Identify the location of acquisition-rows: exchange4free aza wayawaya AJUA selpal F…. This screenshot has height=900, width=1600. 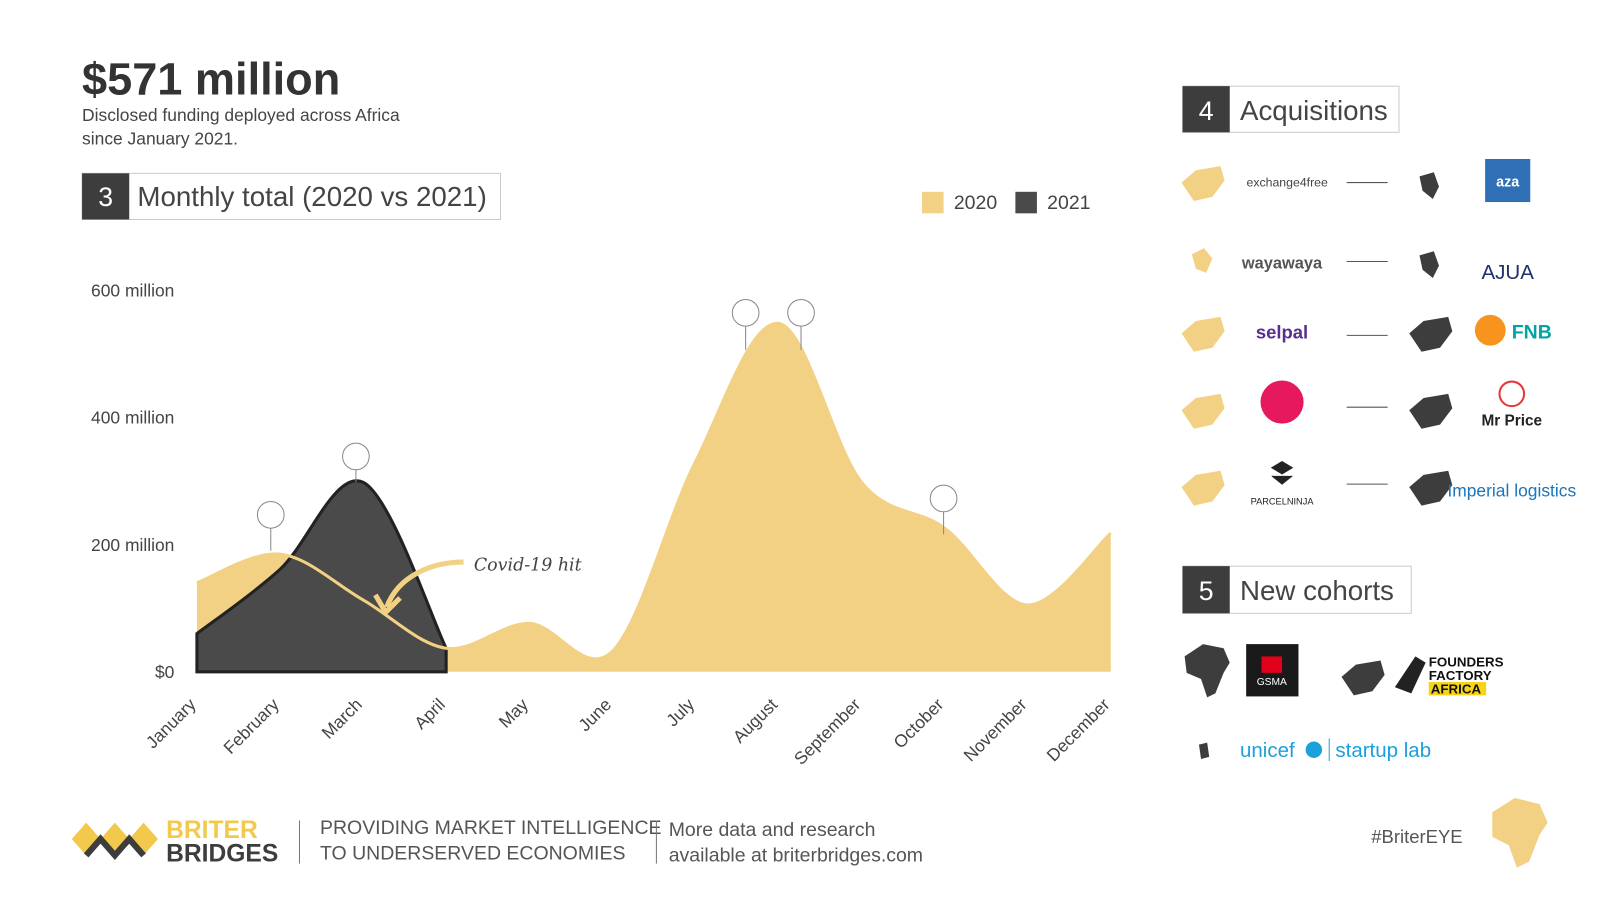
(1378, 332).